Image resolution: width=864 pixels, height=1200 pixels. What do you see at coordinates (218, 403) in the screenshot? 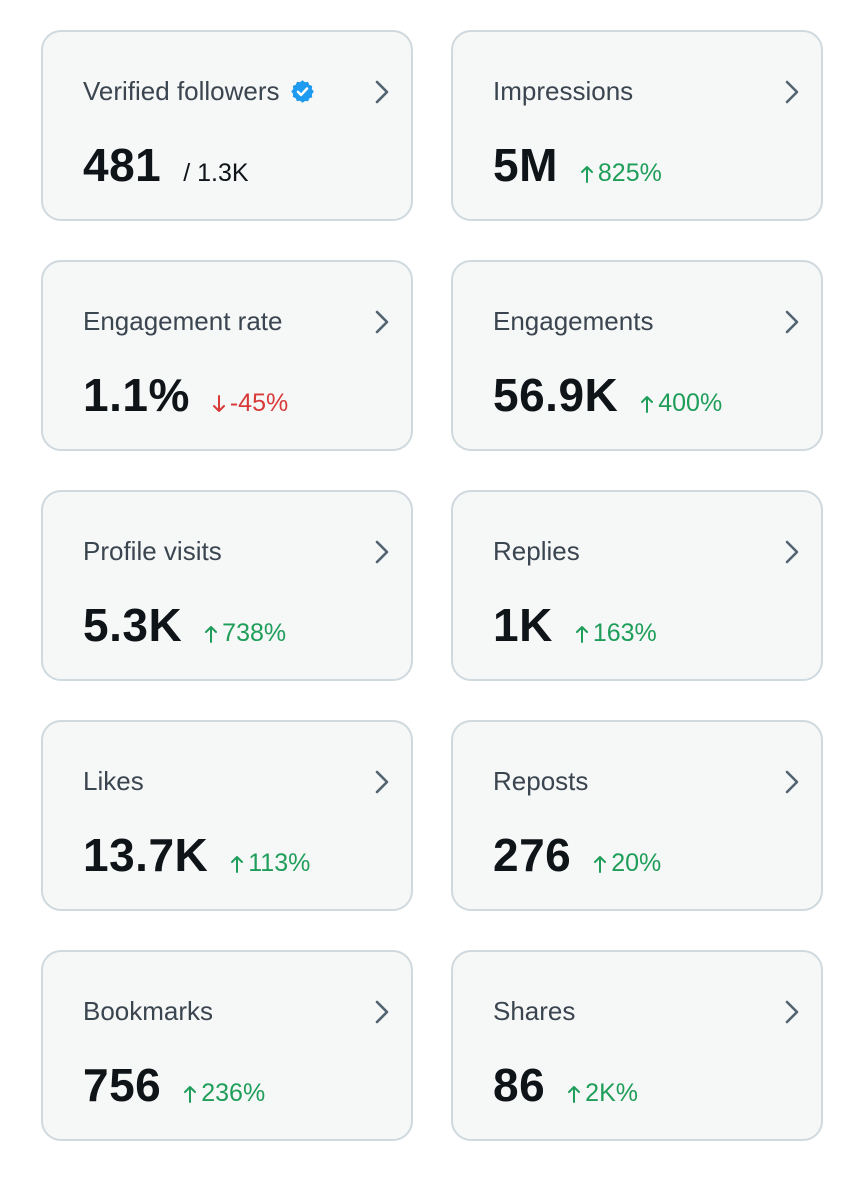
I see `arrow-down-icon` at bounding box center [218, 403].